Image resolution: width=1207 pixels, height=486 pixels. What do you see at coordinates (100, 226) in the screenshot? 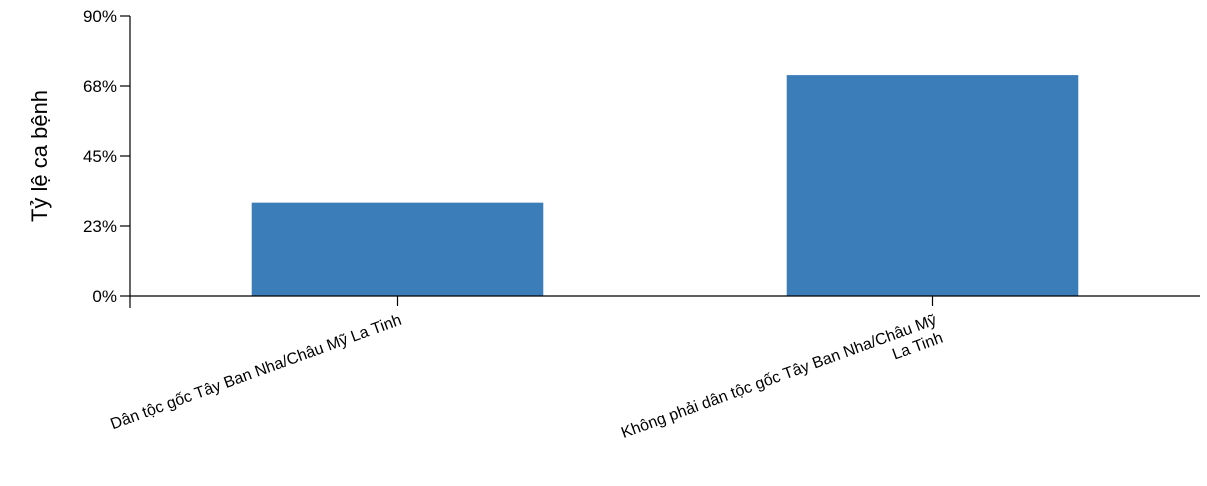
I see `y-tick-label: 23%` at bounding box center [100, 226].